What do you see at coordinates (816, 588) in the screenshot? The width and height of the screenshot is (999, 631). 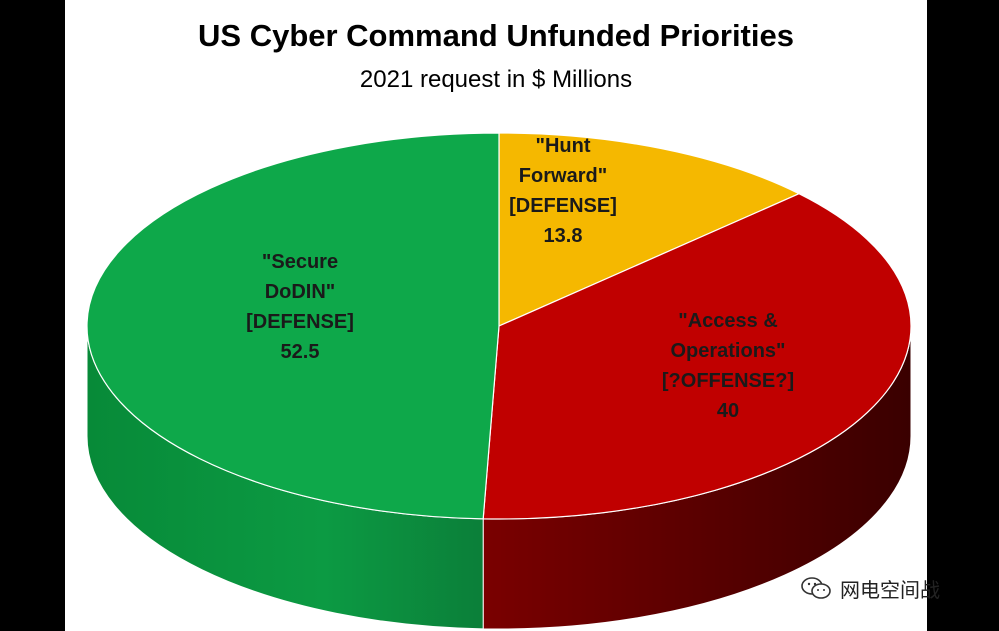 I see `wechat-icon` at bounding box center [816, 588].